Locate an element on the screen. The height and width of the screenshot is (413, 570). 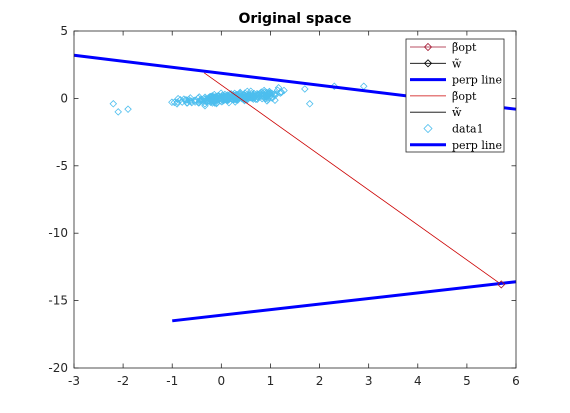
y-tick-label: 5 is located at coordinates (64, 31).